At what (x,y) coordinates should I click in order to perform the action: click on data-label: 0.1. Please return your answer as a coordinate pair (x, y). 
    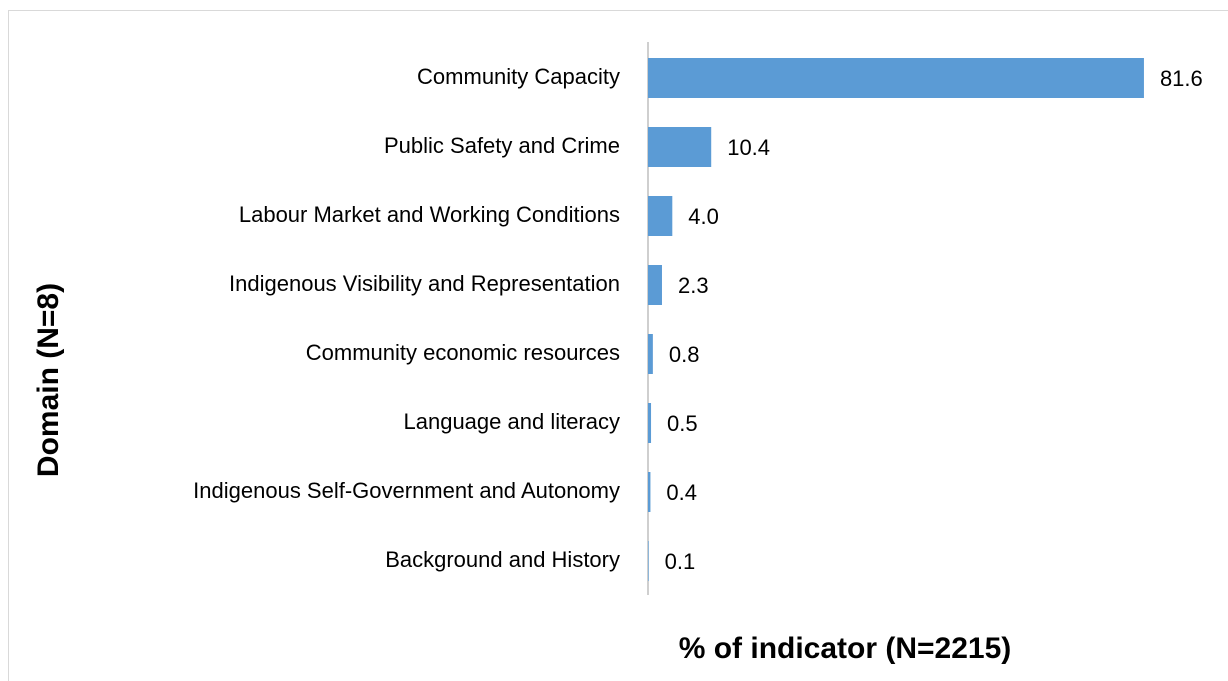
    Looking at the image, I should click on (680, 561).